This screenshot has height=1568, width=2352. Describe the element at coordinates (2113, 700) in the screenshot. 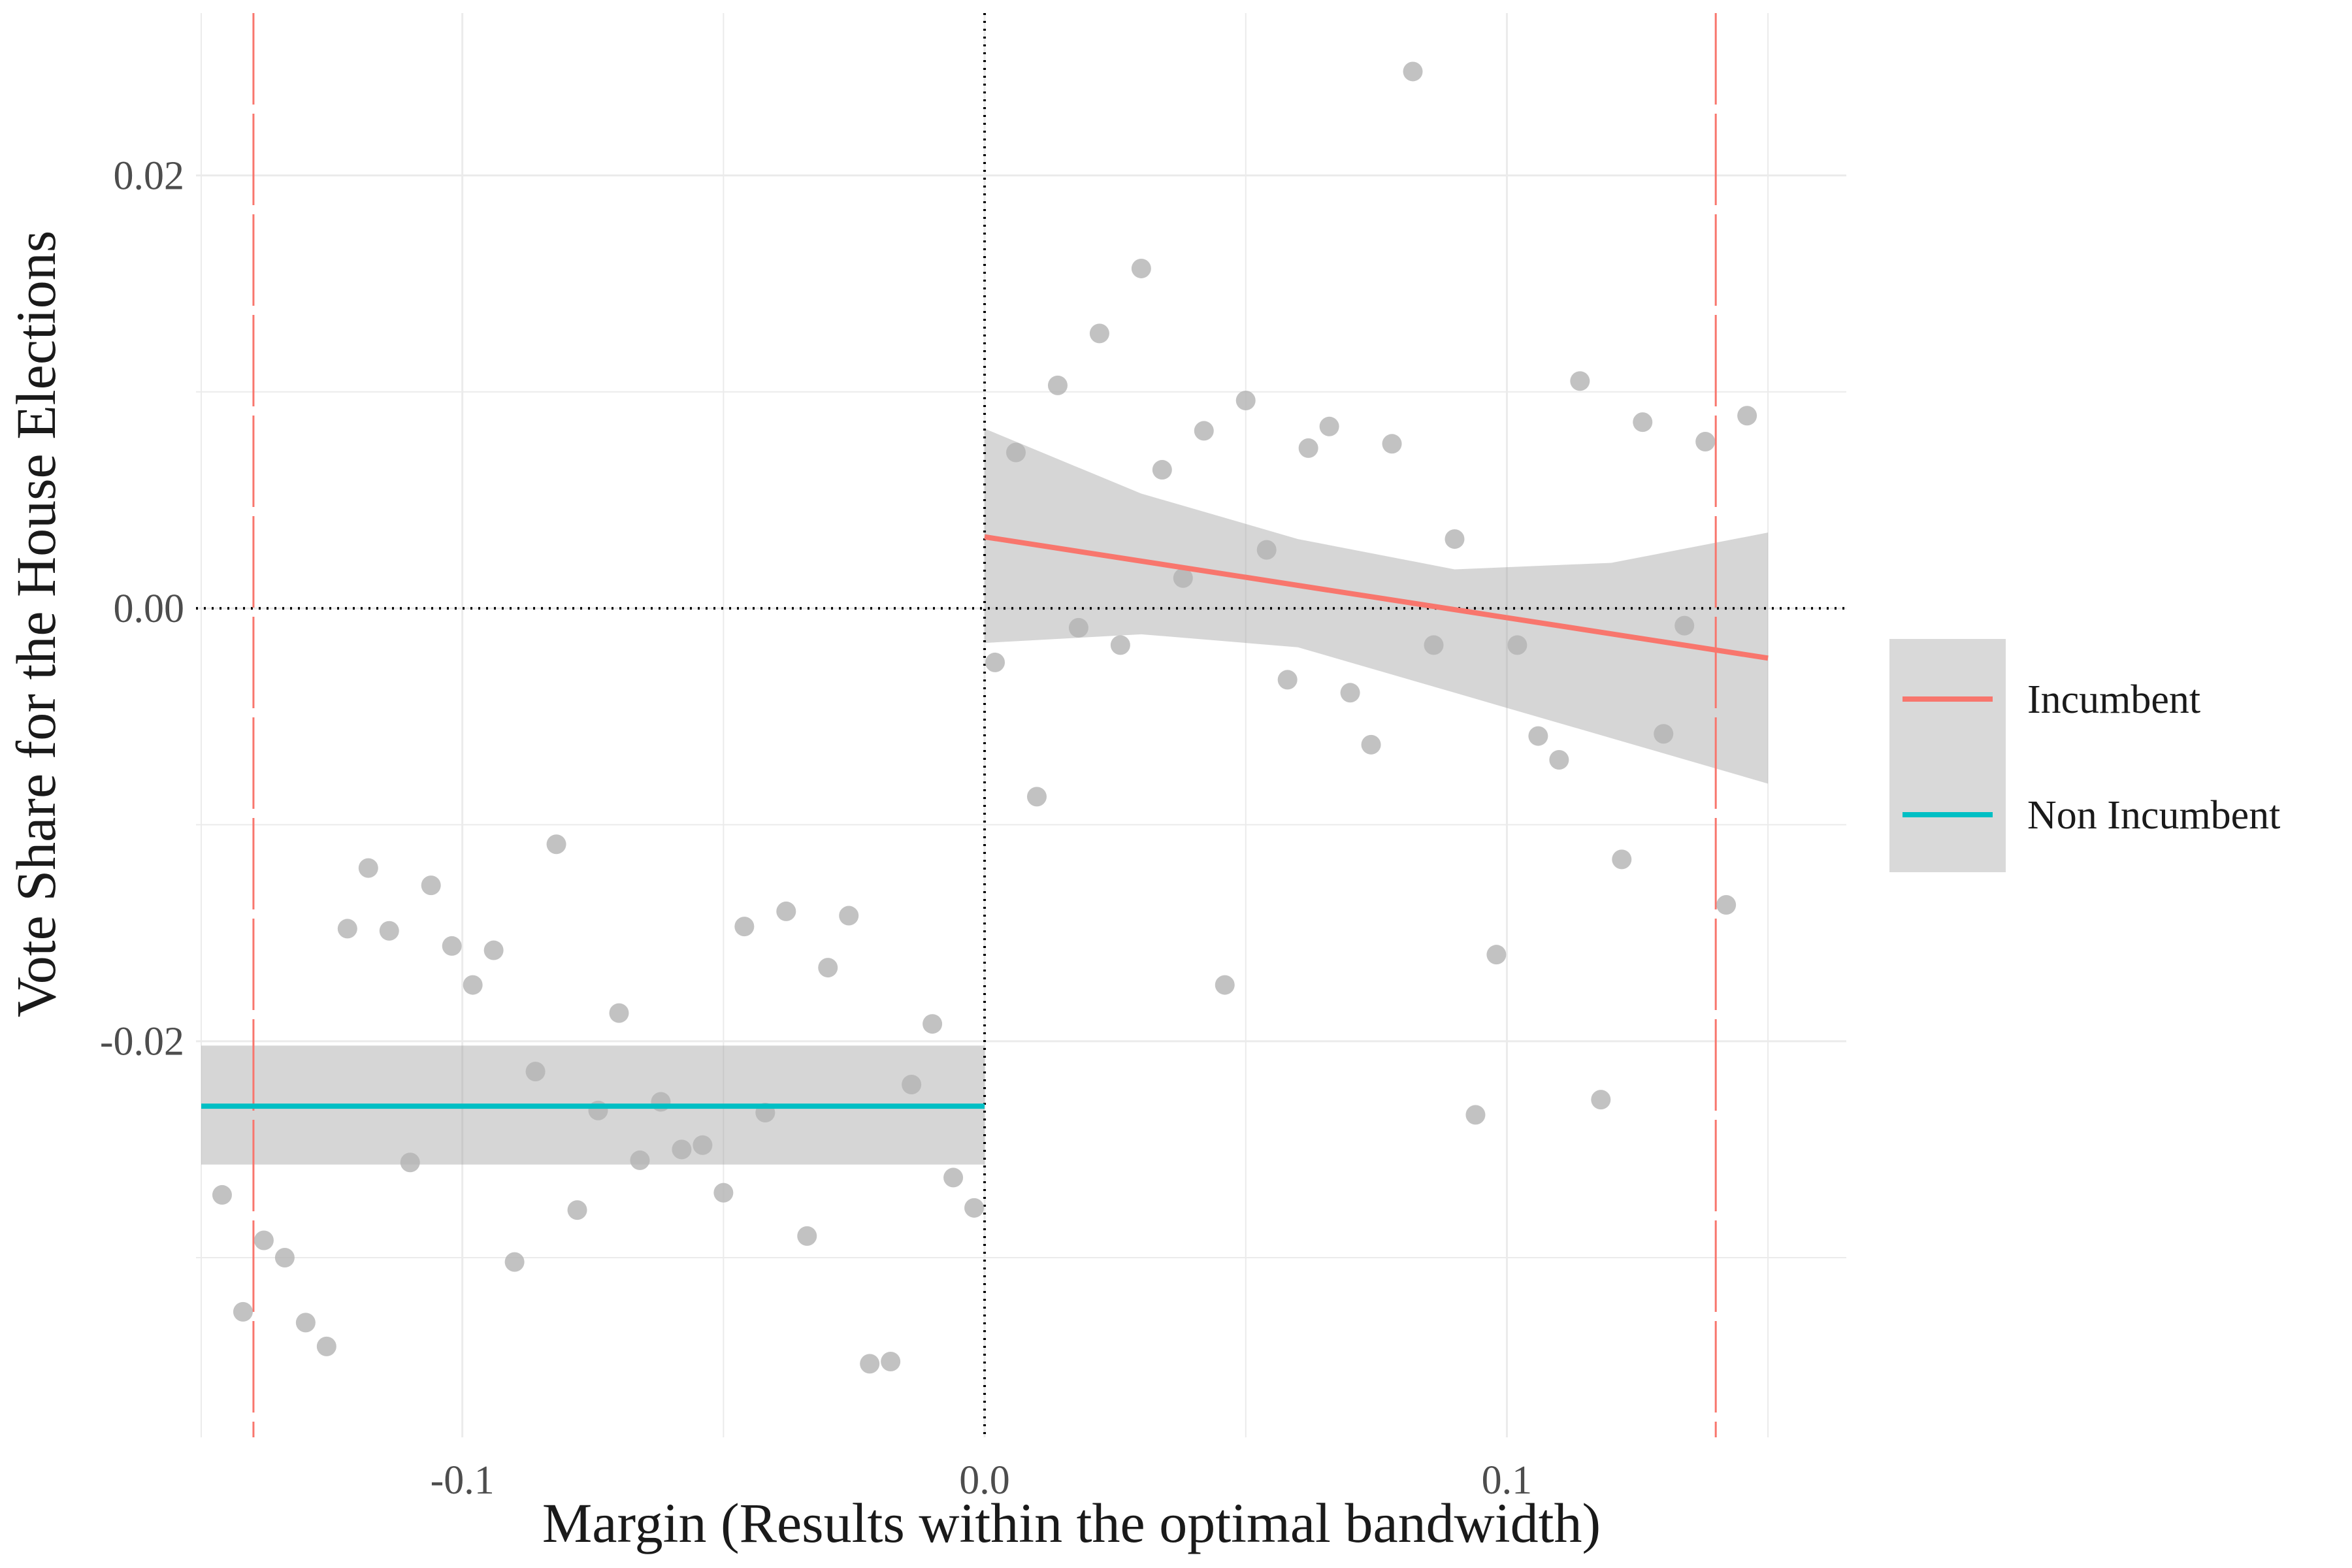

I see `legend-label-incumbent: Incumbent` at that location.